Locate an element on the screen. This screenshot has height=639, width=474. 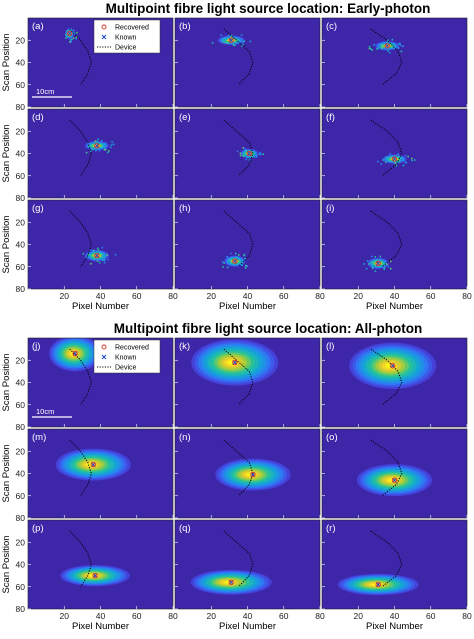
panel-b: (b) is located at coordinates (247, 62).